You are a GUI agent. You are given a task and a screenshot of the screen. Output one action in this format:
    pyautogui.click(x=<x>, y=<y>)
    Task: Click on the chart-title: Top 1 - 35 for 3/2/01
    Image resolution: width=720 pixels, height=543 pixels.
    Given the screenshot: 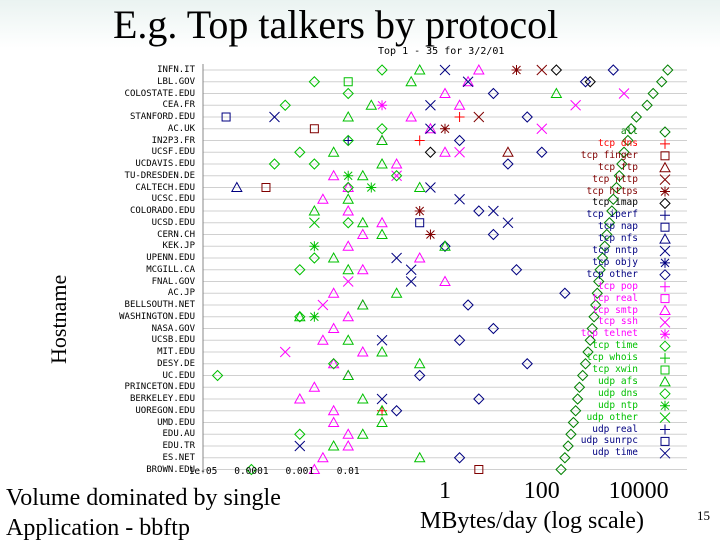 What is the action you would take?
    pyautogui.click(x=441, y=51)
    